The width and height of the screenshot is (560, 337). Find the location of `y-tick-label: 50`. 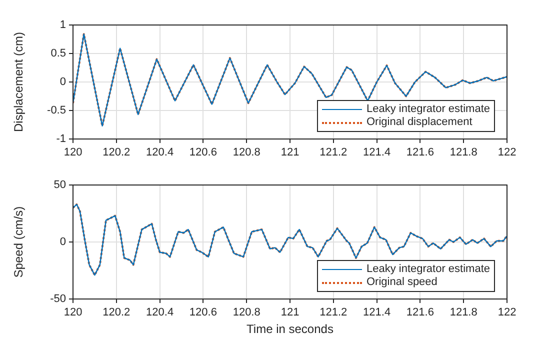

y-tick-label: 50 is located at coordinates (60, 185).